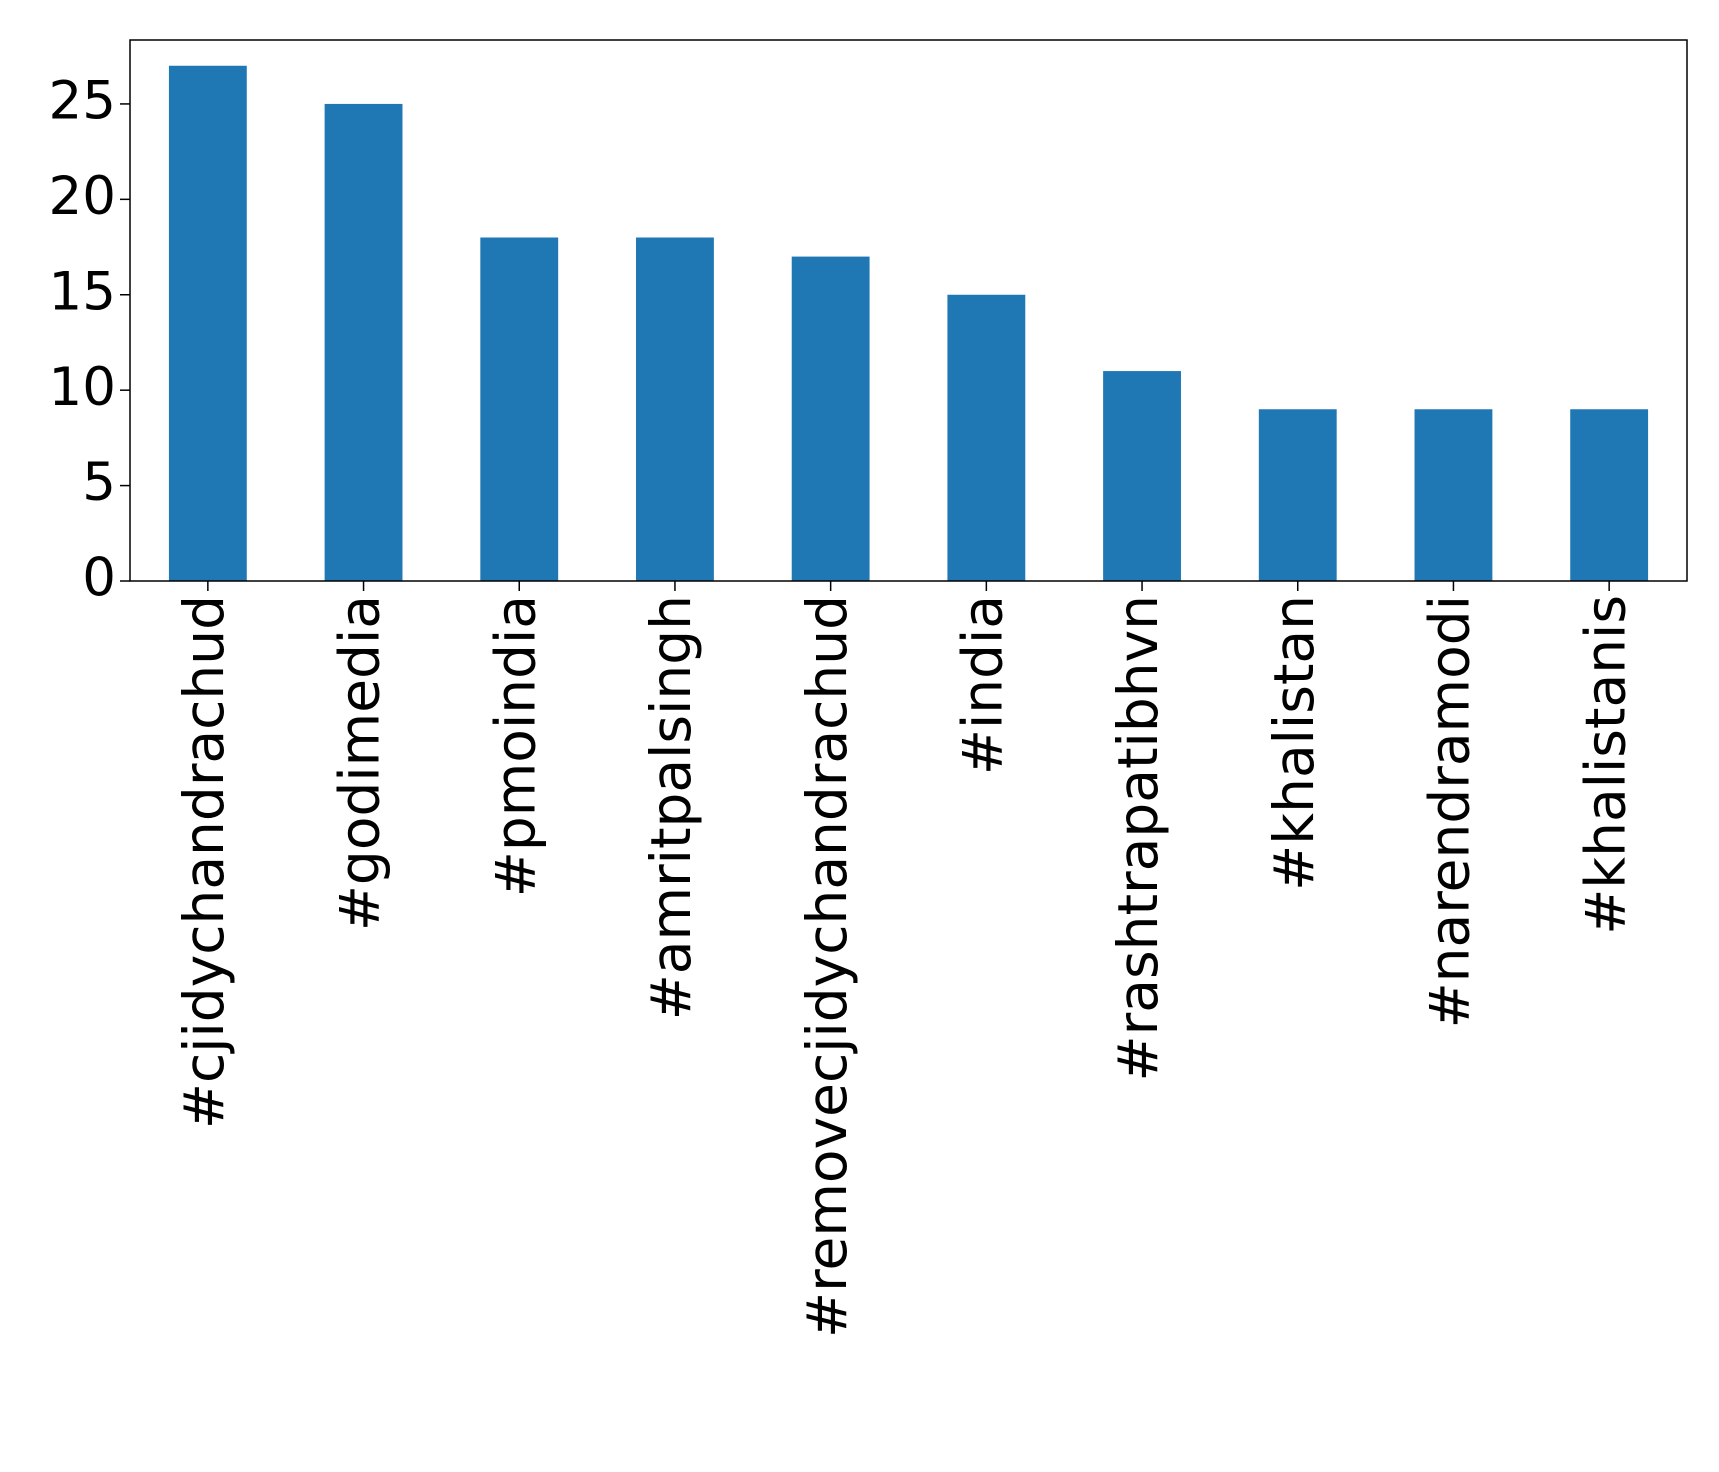 This screenshot has height=1472, width=1719. Describe the element at coordinates (360, 763) in the screenshot. I see `x-tick-label: #godimedia` at that location.